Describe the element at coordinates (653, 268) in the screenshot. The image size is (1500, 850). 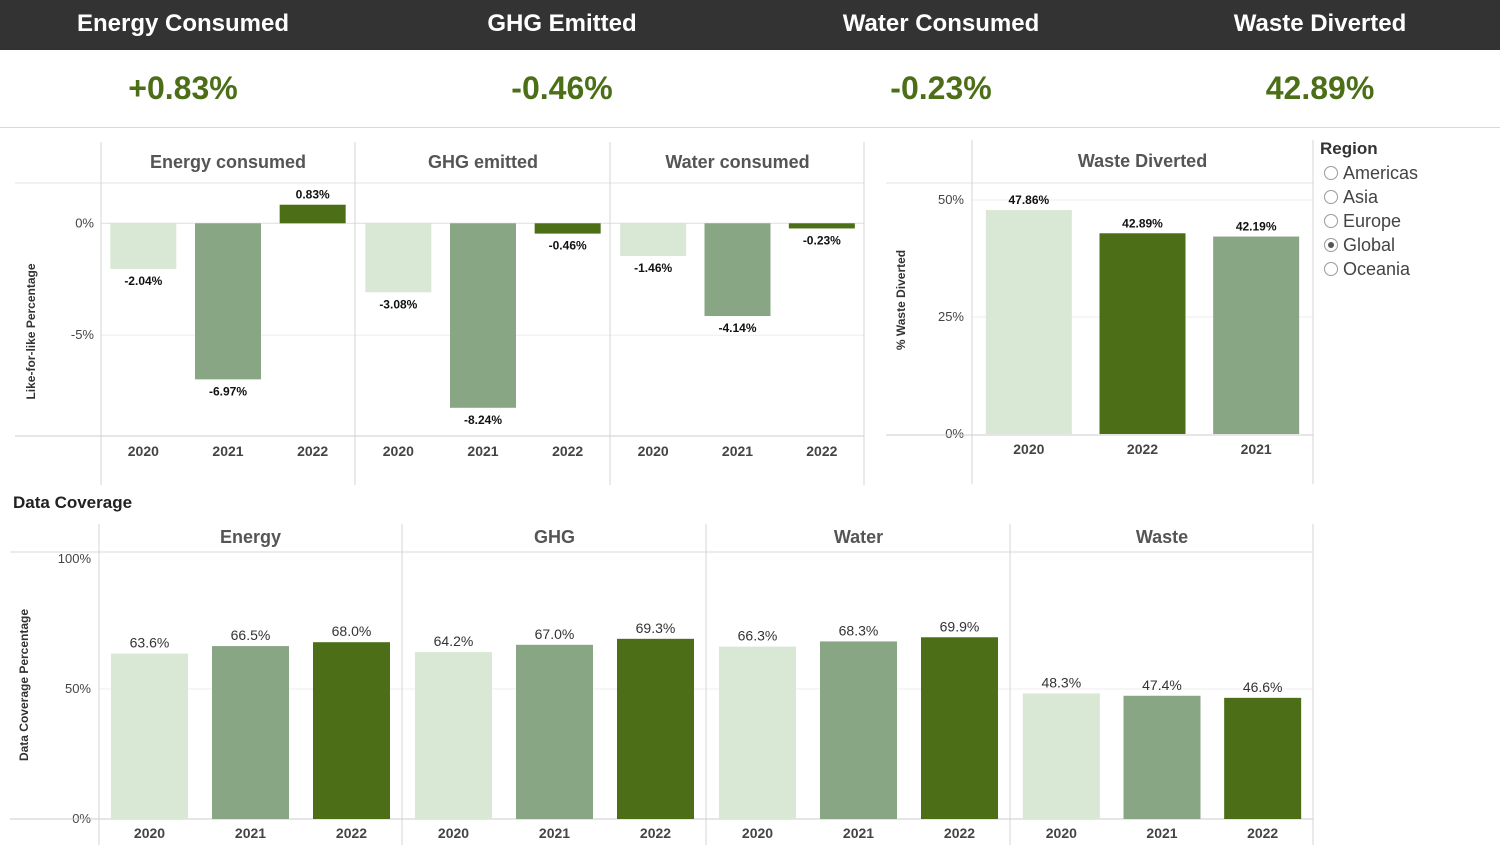
I see `data-label: -1.46%` at that location.